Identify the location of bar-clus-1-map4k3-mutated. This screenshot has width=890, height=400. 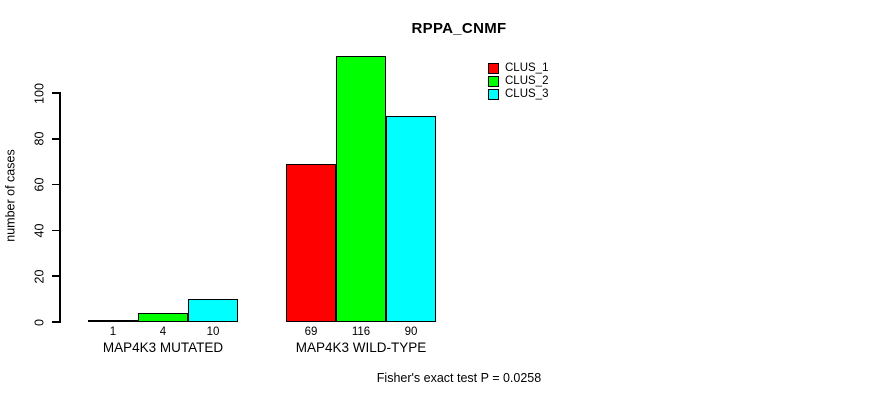
(113, 320).